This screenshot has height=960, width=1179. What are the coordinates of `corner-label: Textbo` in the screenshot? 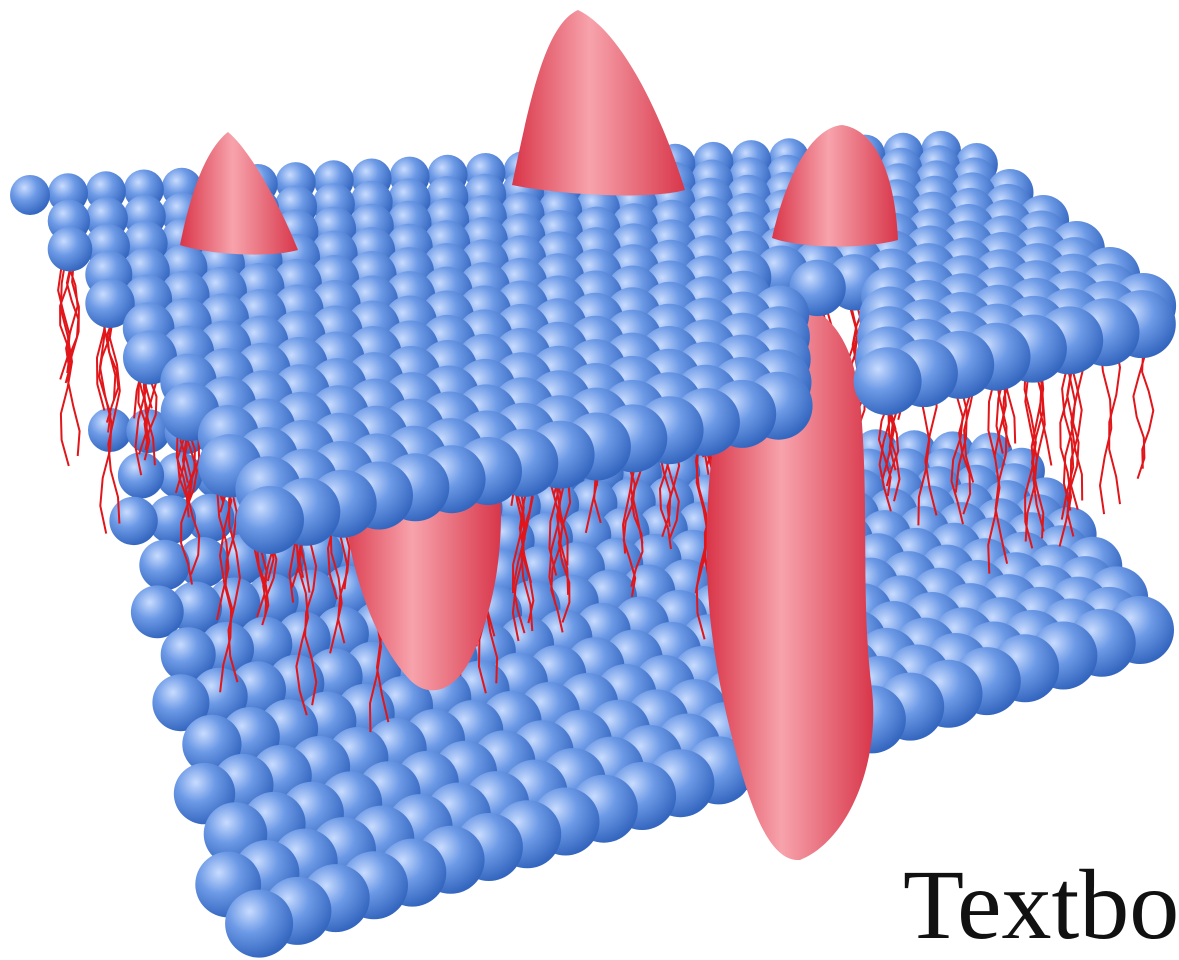 It's located at (1041, 904).